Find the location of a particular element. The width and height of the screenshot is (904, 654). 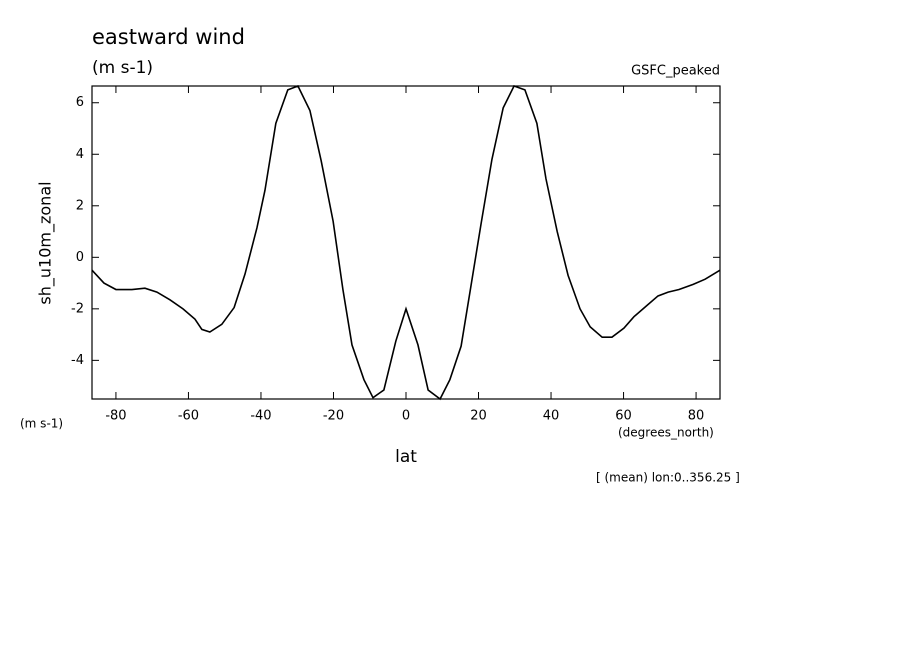

chart-subtitle: (m s-1) is located at coordinates (122, 68).